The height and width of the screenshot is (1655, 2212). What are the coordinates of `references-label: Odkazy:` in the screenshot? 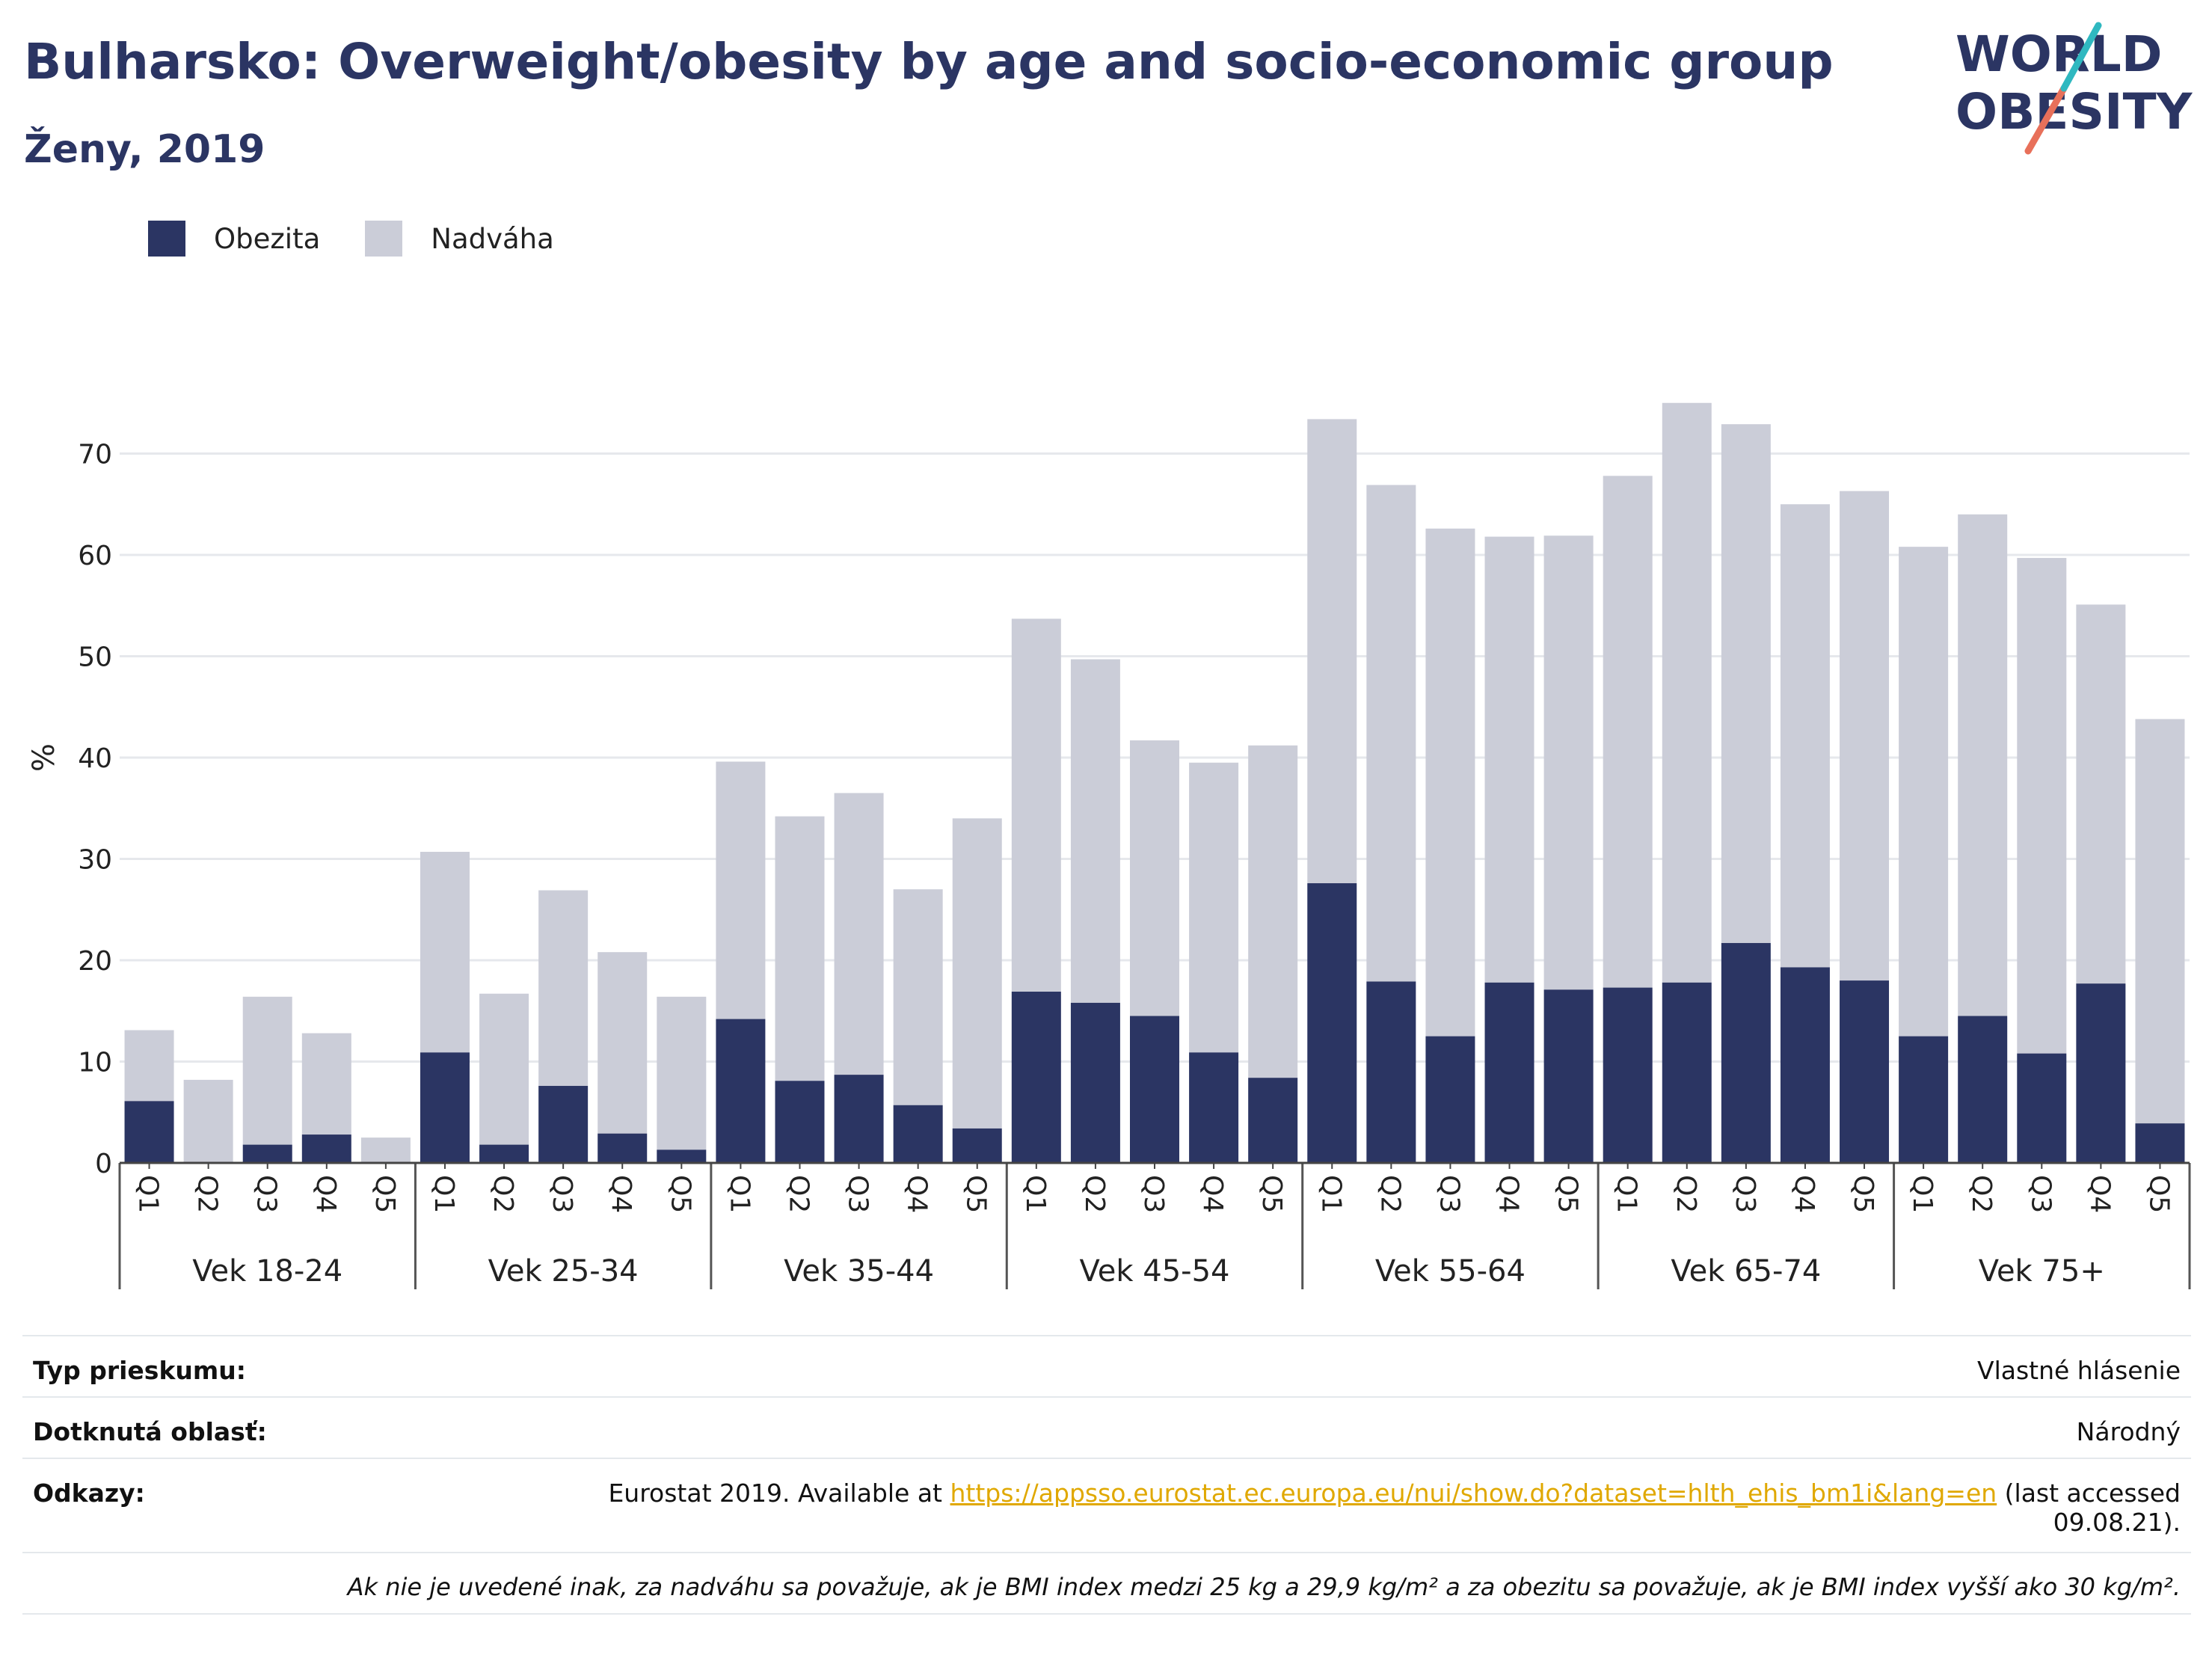 It's located at (89, 1493).